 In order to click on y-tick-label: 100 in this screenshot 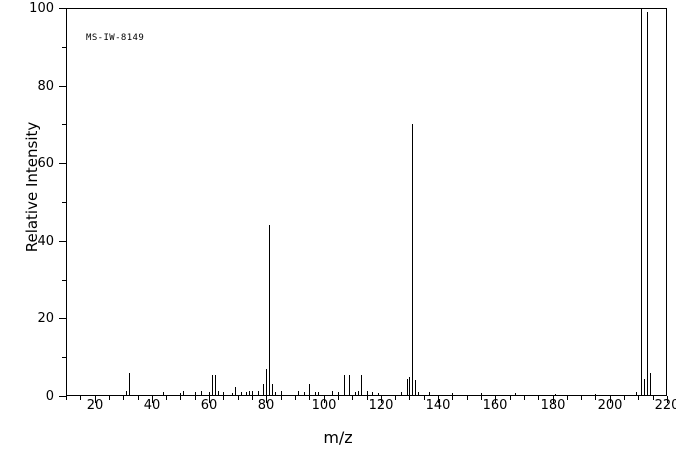, I will do `click(41, 8)`.